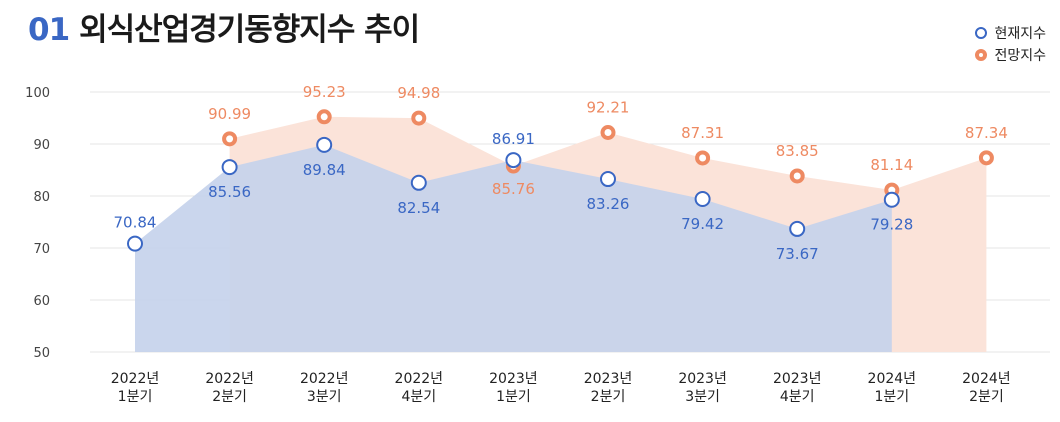 The image size is (1060, 422). What do you see at coordinates (135, 223) in the screenshot?
I see `current-data-label: 70.84` at bounding box center [135, 223].